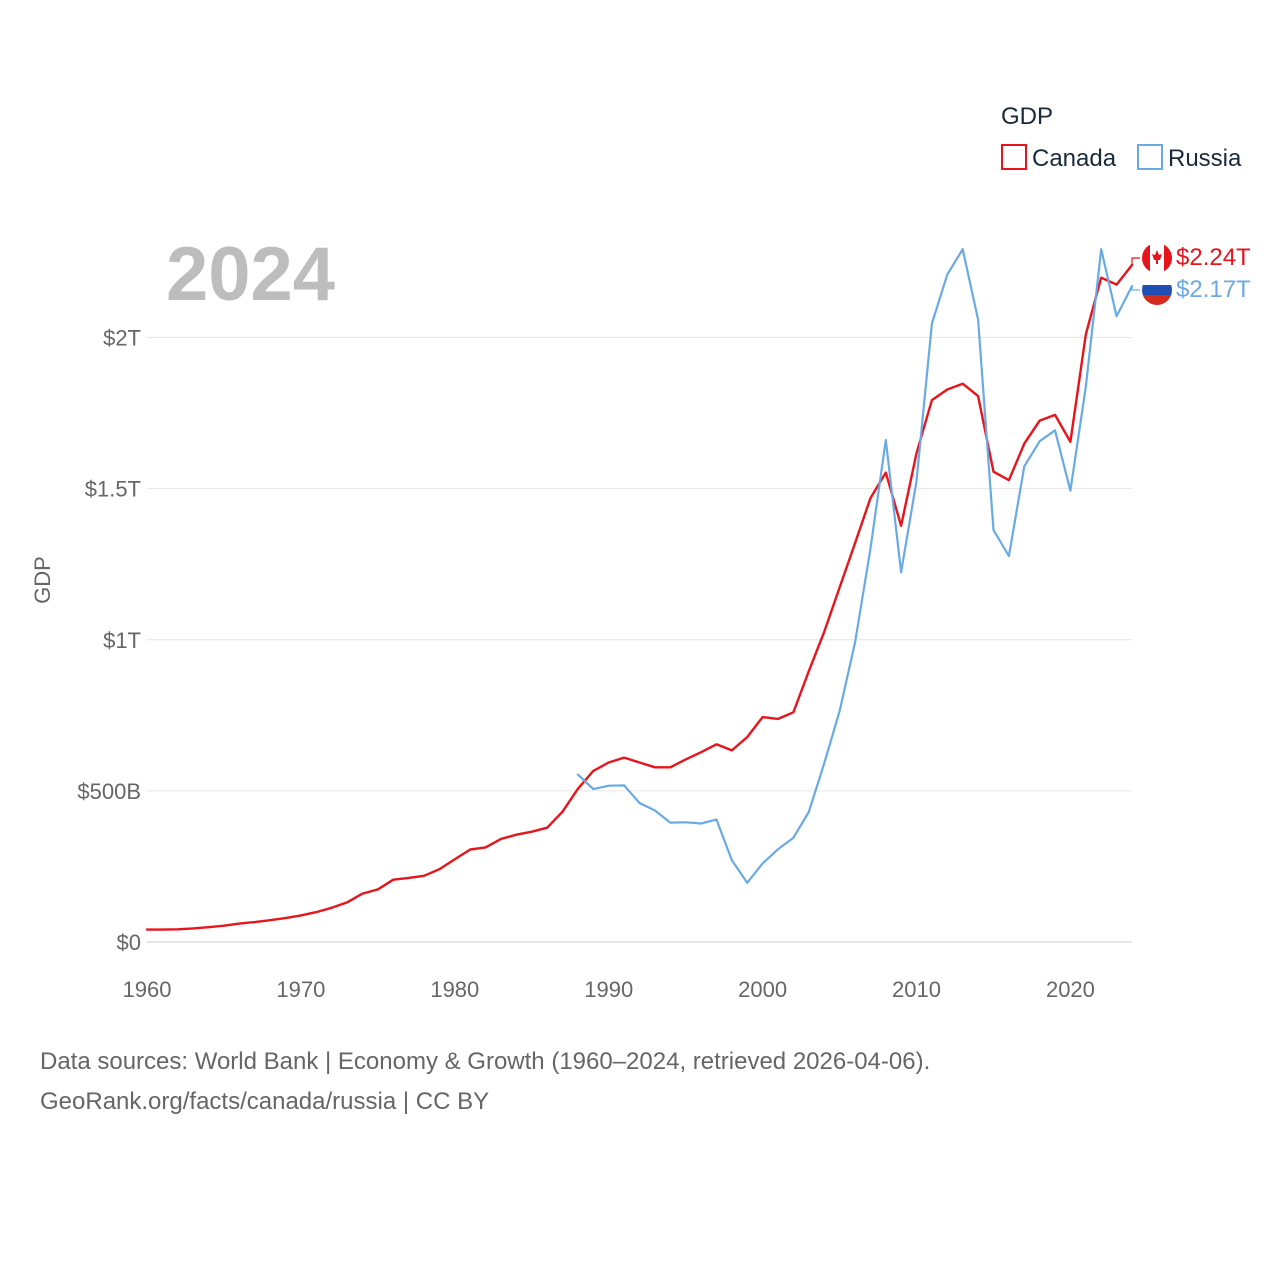  Describe the element at coordinates (1157, 290) in the screenshot. I see `russia-flag-icon` at that location.